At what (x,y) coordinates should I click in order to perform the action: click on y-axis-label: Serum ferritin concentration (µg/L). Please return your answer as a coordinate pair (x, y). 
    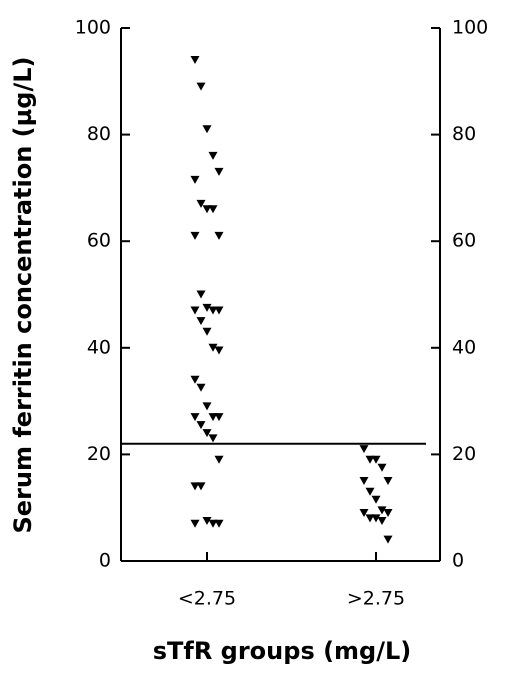
    Looking at the image, I should click on (23, 295).